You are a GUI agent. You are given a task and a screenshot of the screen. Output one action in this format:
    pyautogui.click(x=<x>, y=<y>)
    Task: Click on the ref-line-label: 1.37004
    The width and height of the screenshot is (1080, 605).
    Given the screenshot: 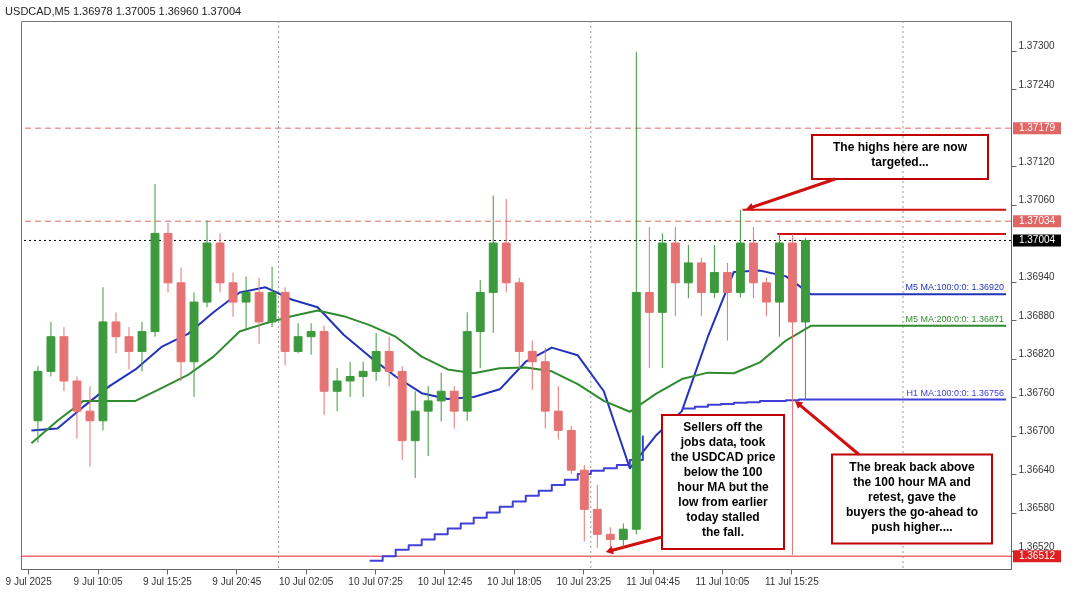 What is the action you would take?
    pyautogui.click(x=1037, y=240)
    